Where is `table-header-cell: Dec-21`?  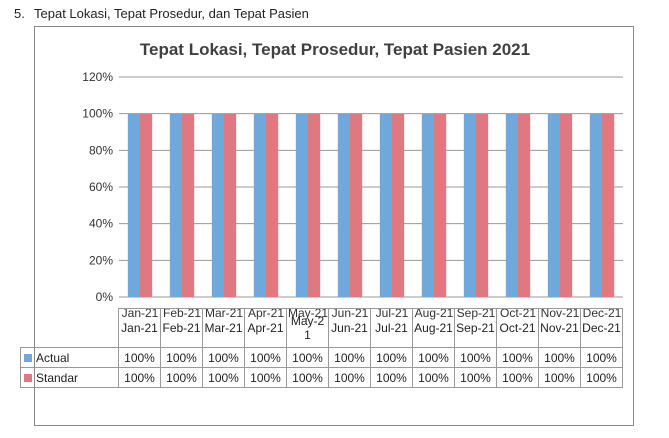 table-header-cell: Dec-21 is located at coordinates (601, 328).